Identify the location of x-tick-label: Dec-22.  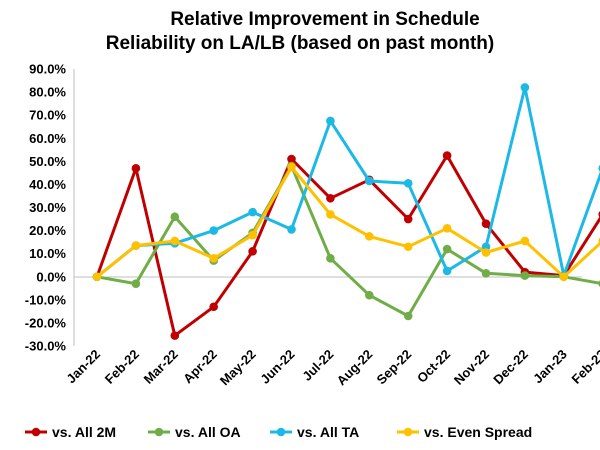
(510, 367).